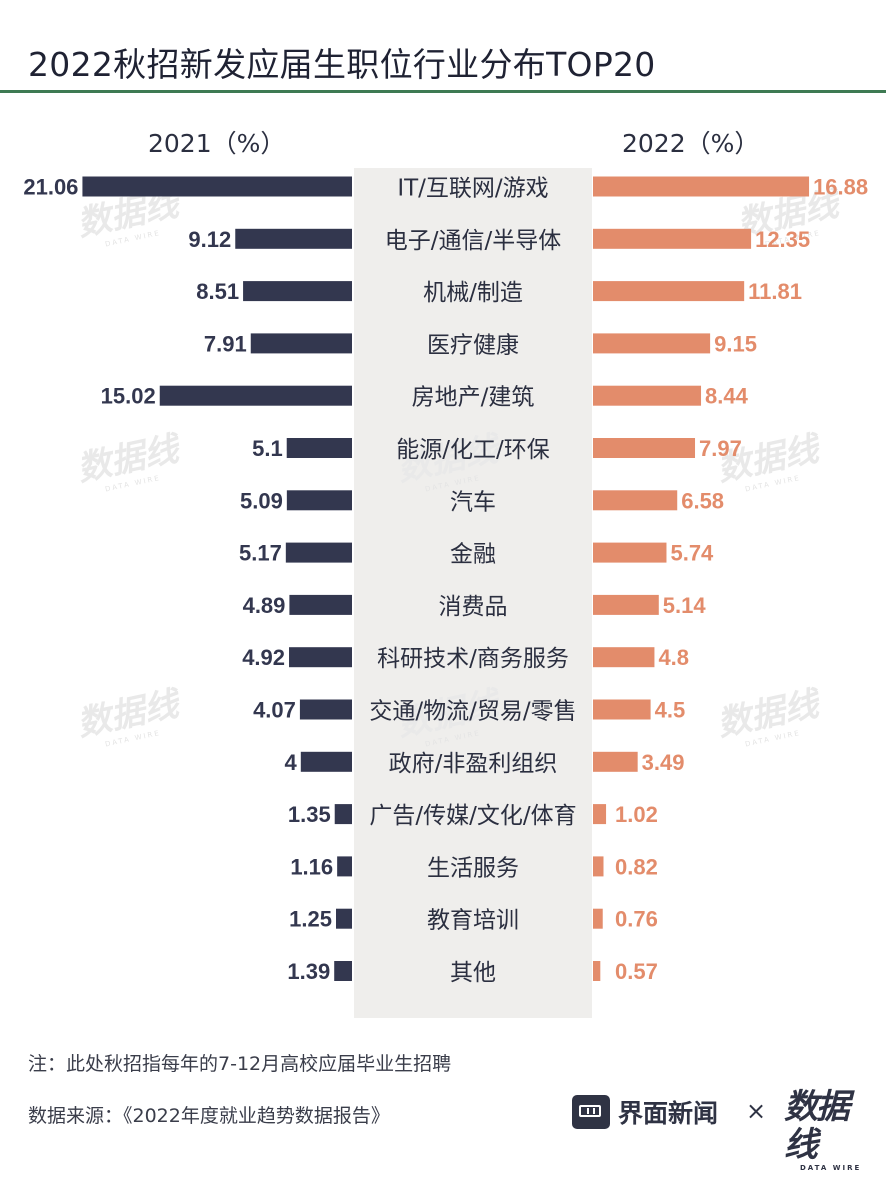 This screenshot has height=1182, width=890. I want to click on brand-datawire-logo: 数据线 DATA WIRE, so click(826, 1130).